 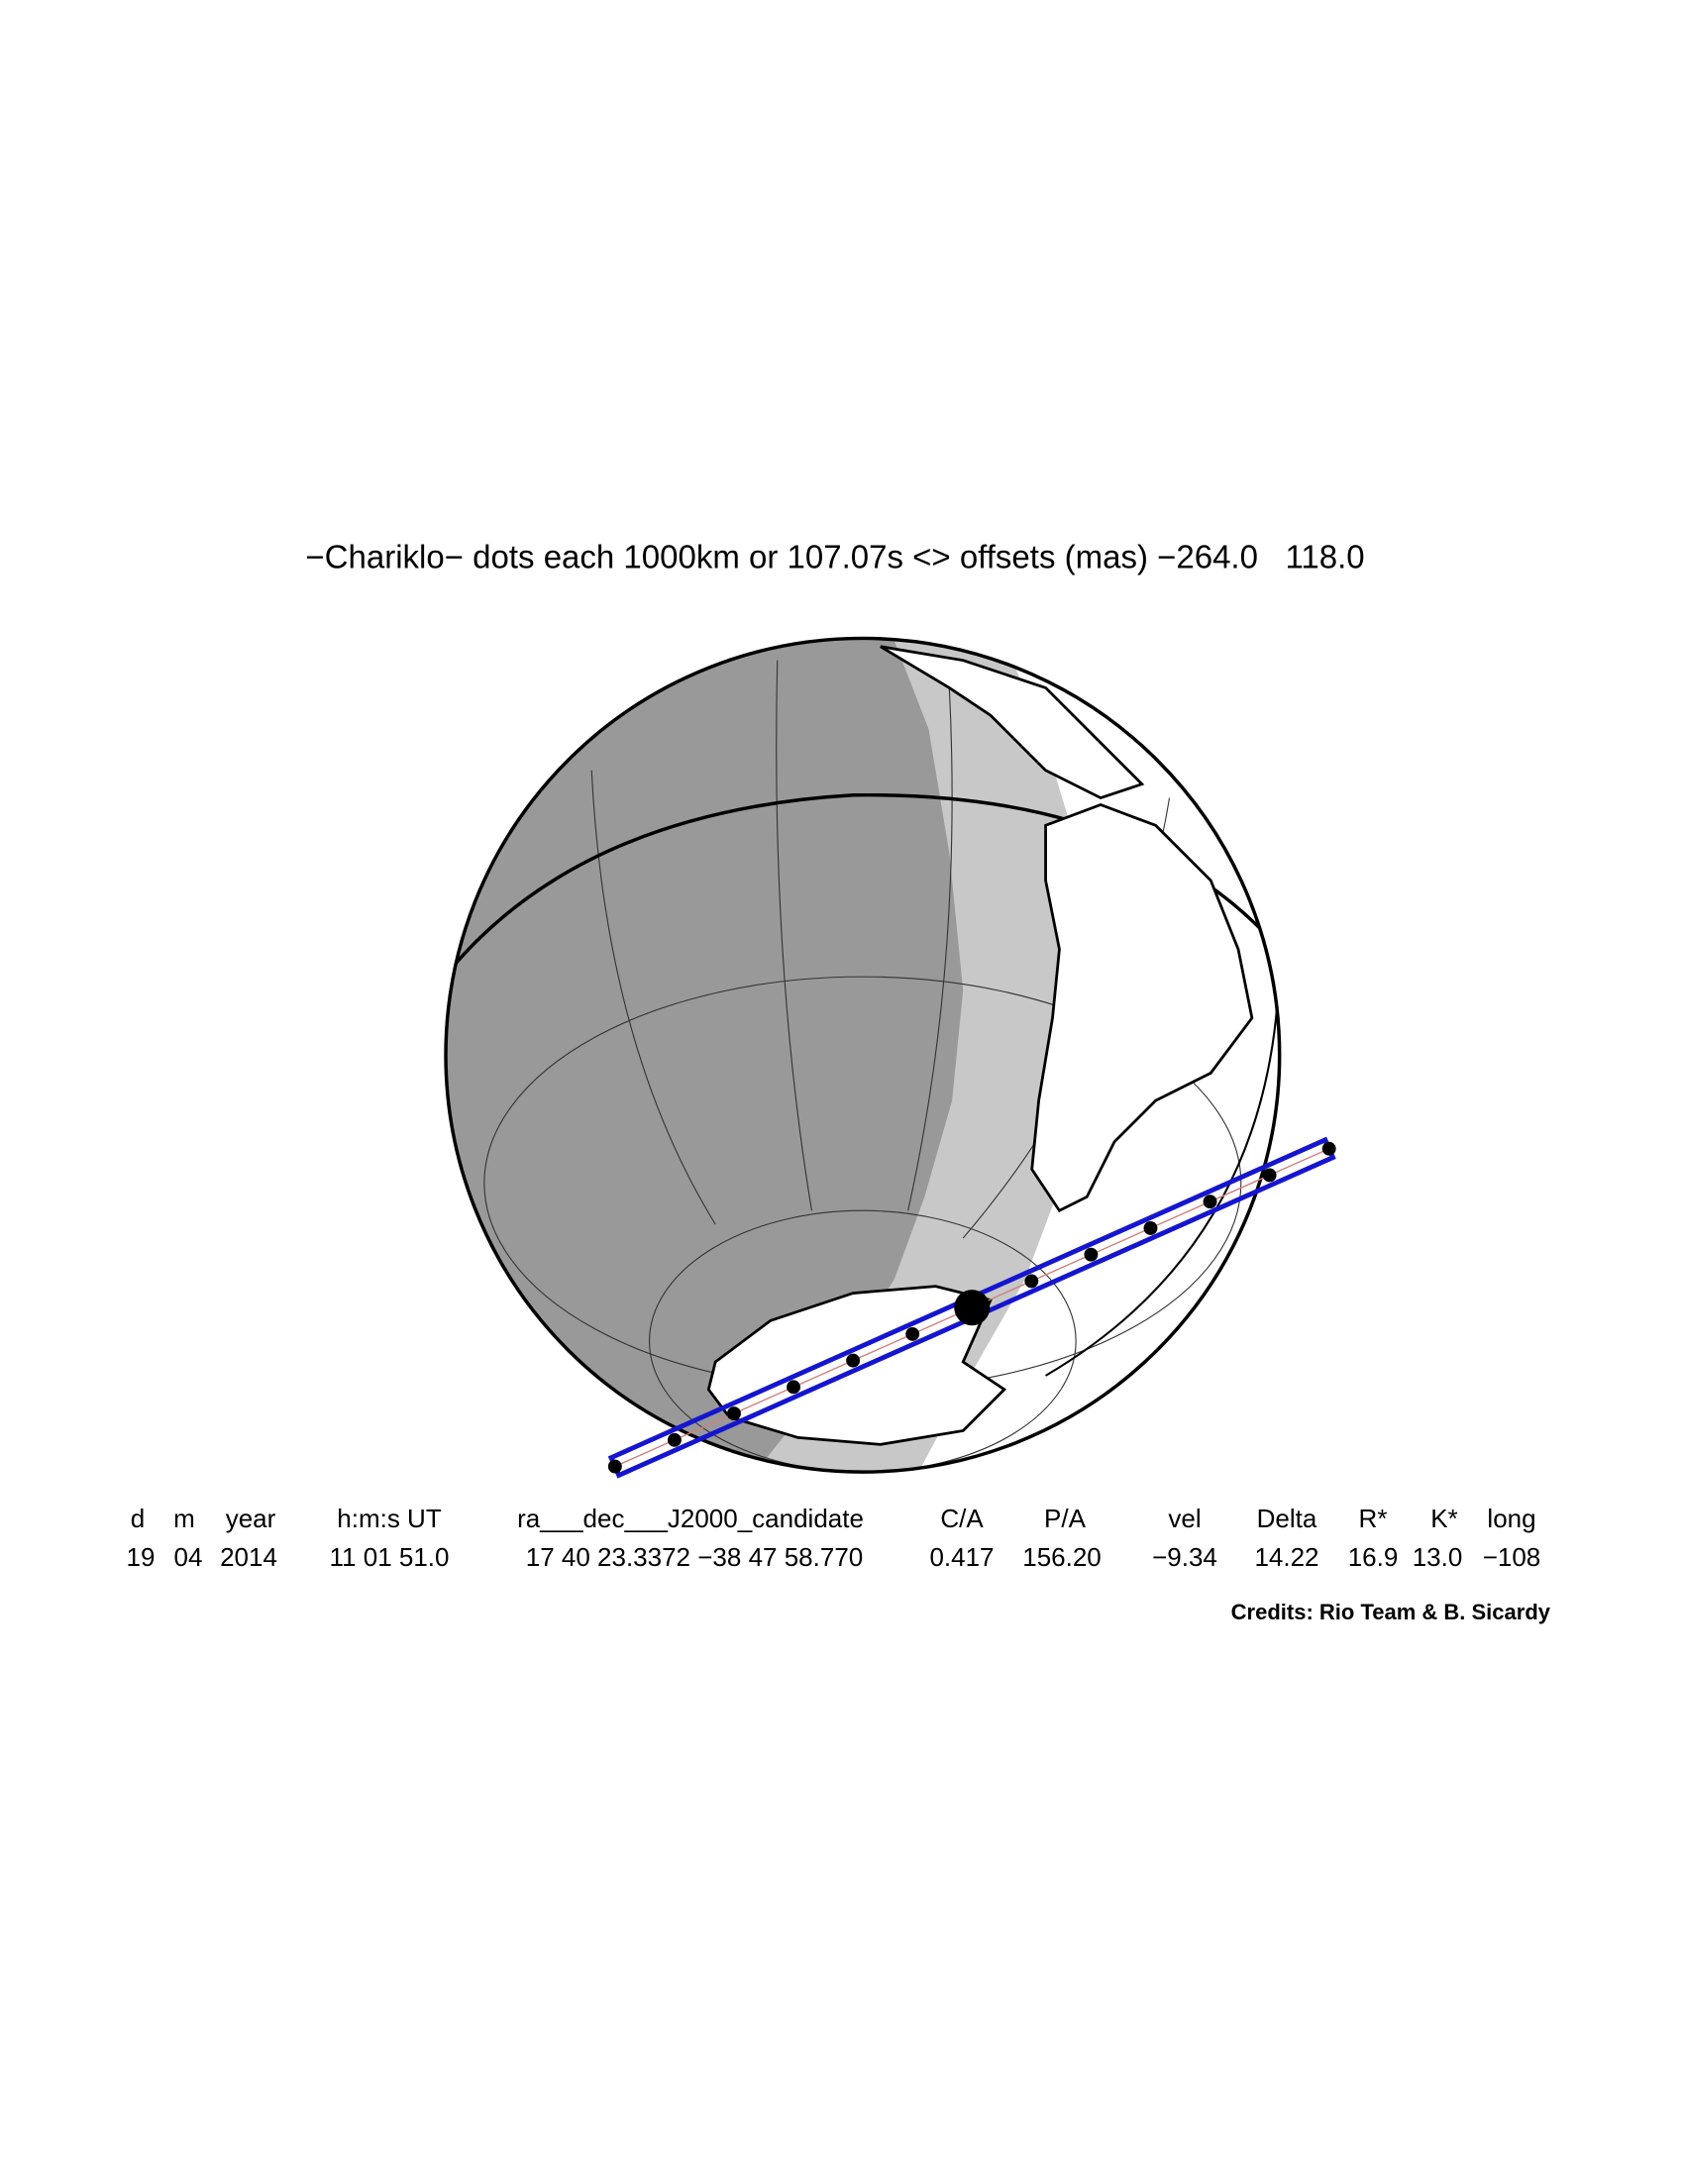 I want to click on table-header: C/A, so click(x=962, y=1518).